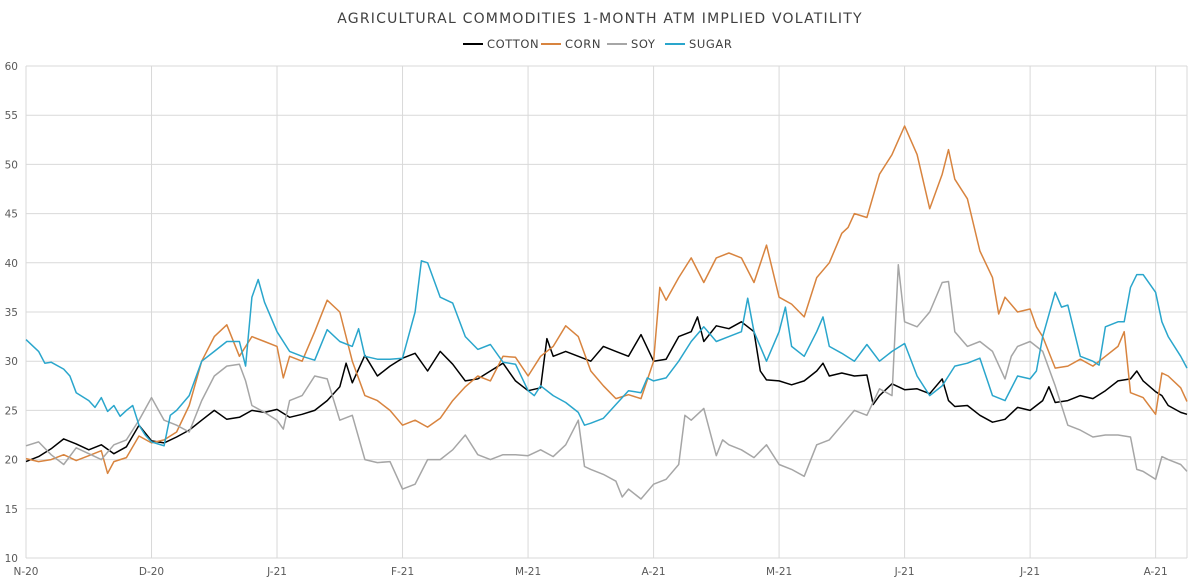  What do you see at coordinates (11, 116) in the screenshot?
I see `y-tick-label: 55` at bounding box center [11, 116].